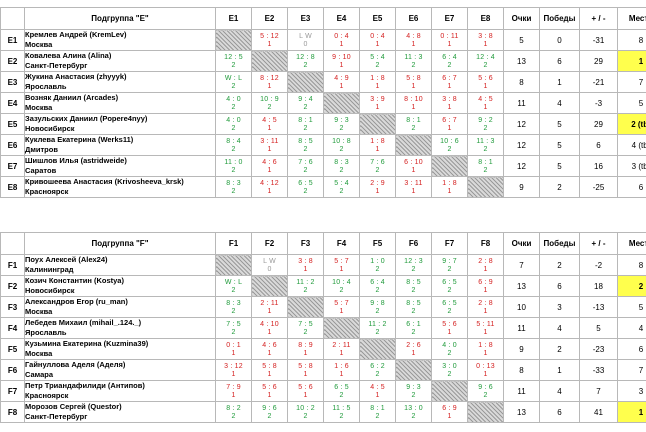 The height and width of the screenshot is (432, 646). Describe the element at coordinates (12, 40) in the screenshot. I see `row-id: E1` at that location.